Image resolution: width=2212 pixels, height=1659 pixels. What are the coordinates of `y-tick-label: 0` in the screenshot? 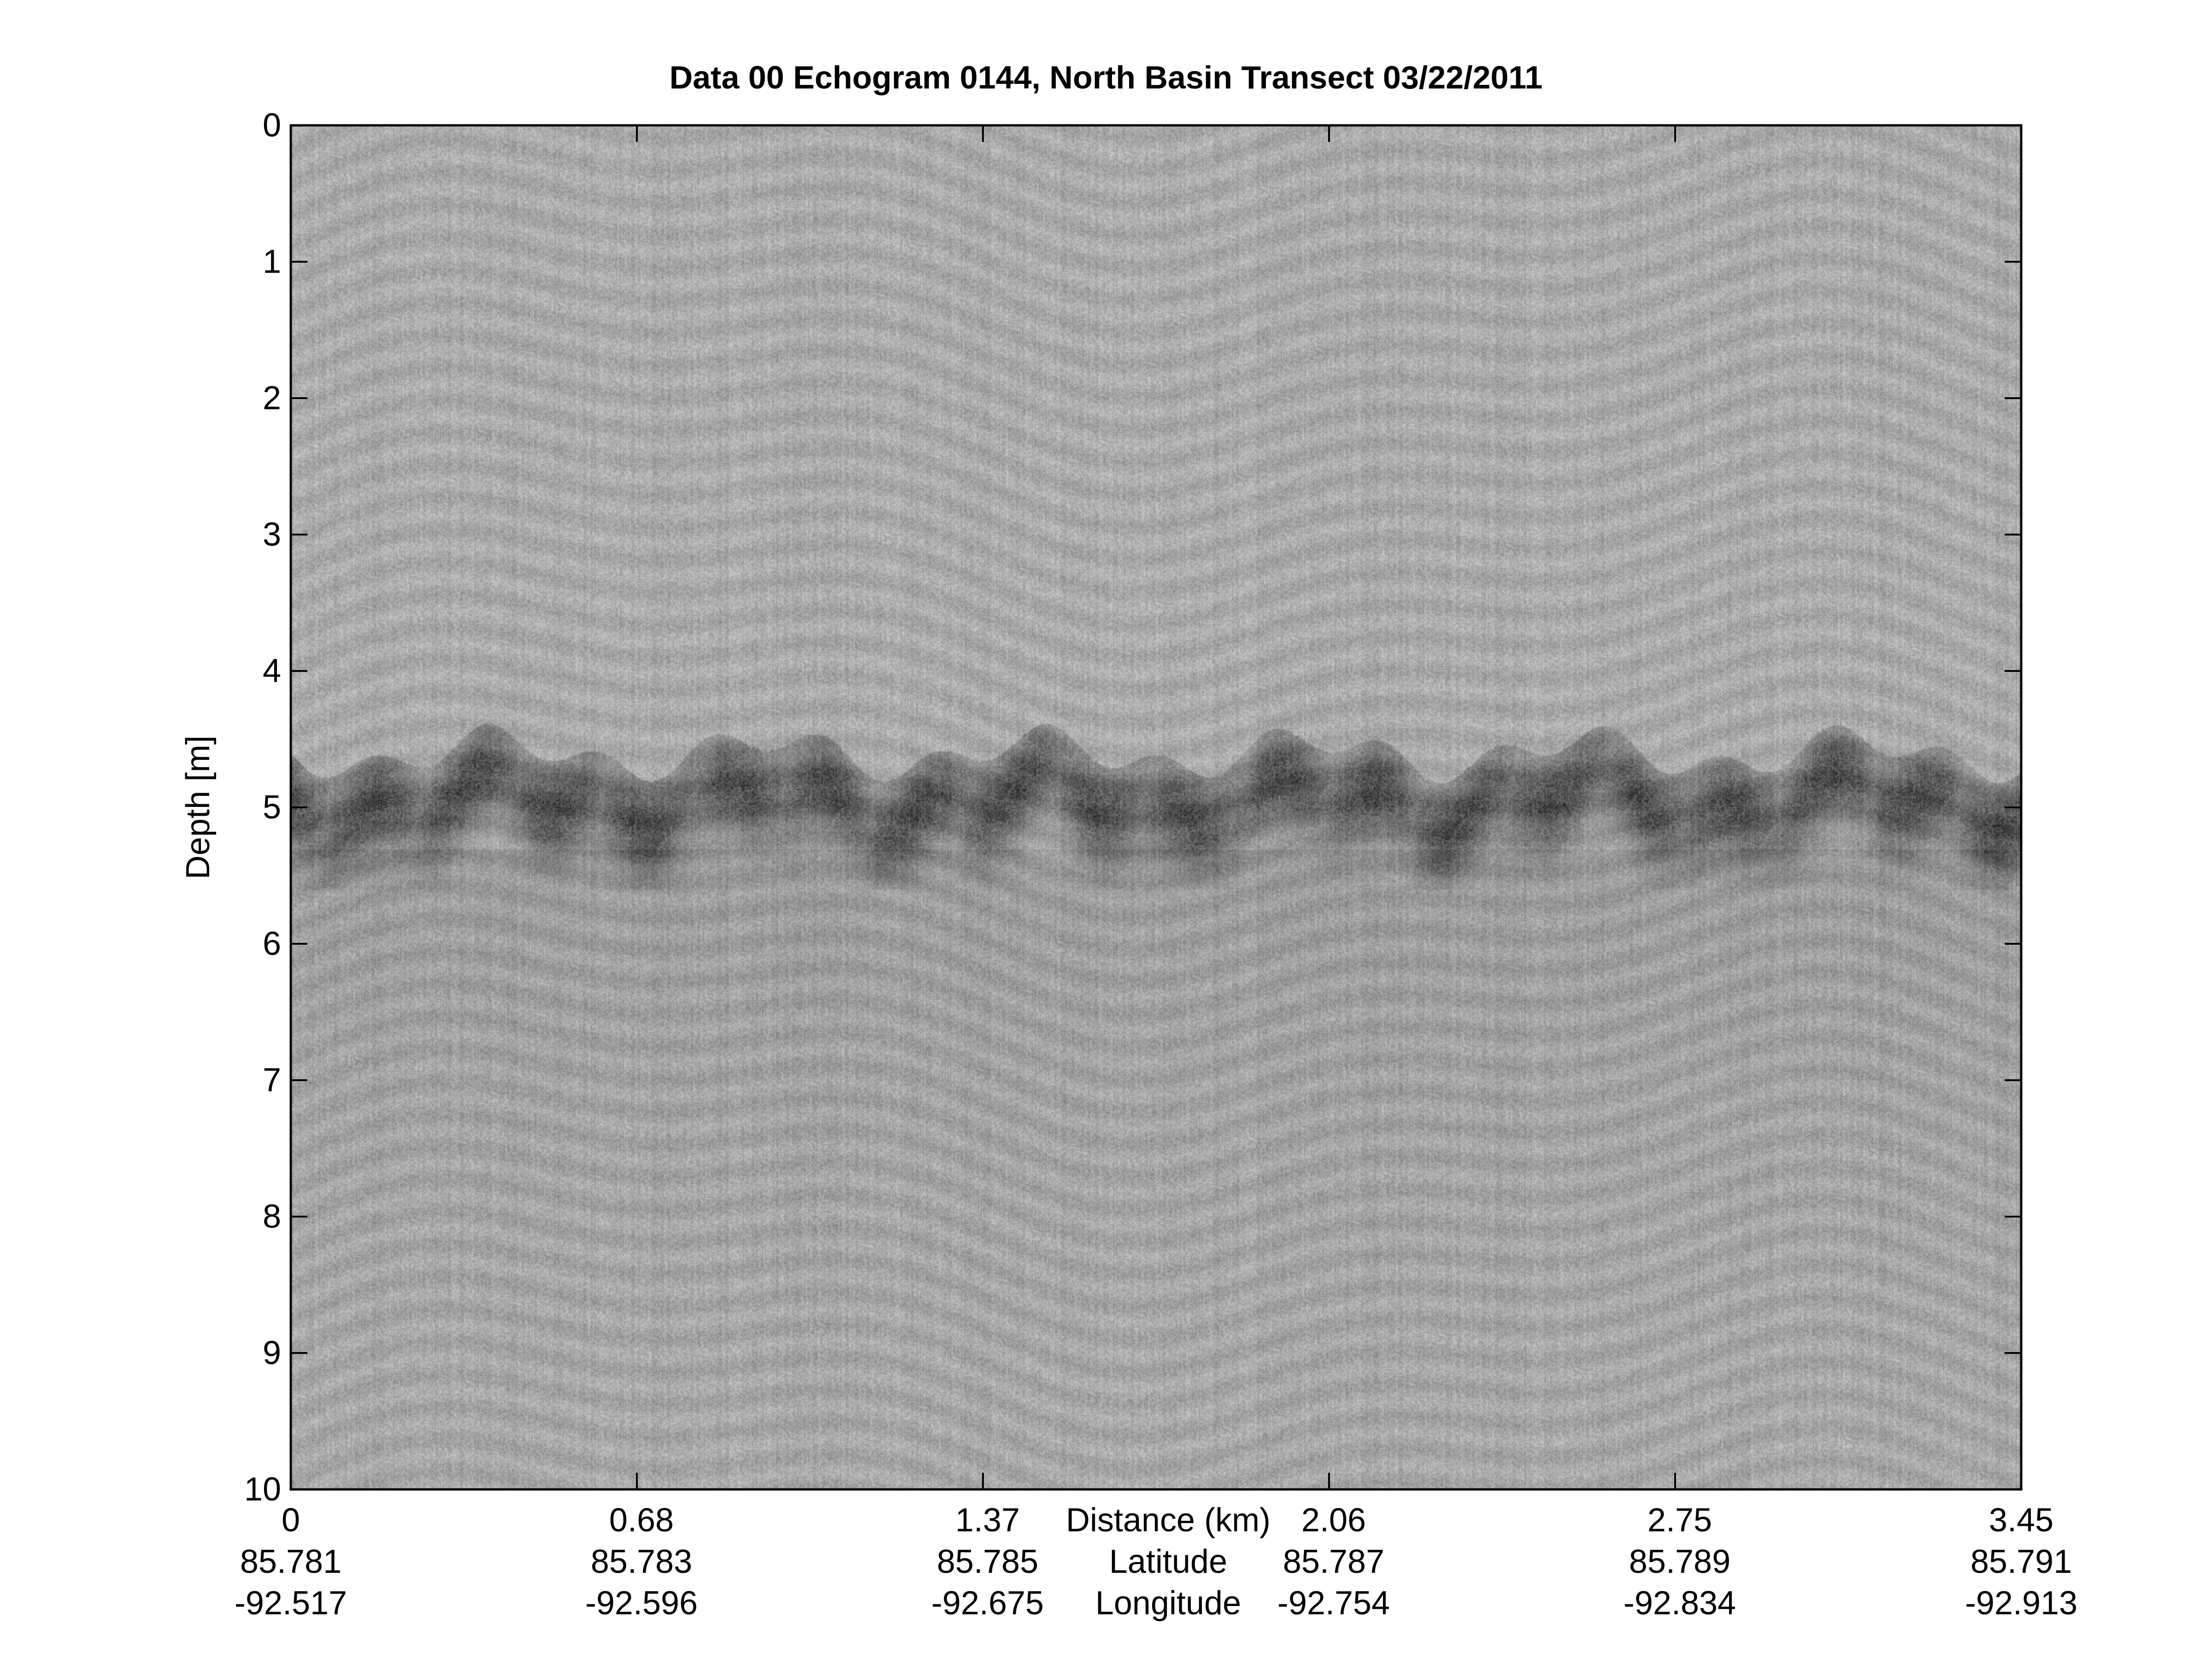 It's located at (271, 125).